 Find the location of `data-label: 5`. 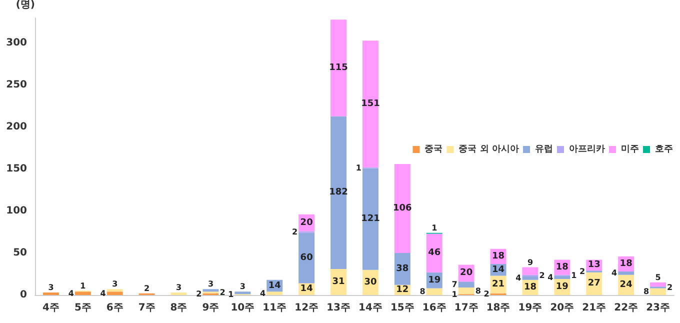

data-label: 5 is located at coordinates (658, 277).